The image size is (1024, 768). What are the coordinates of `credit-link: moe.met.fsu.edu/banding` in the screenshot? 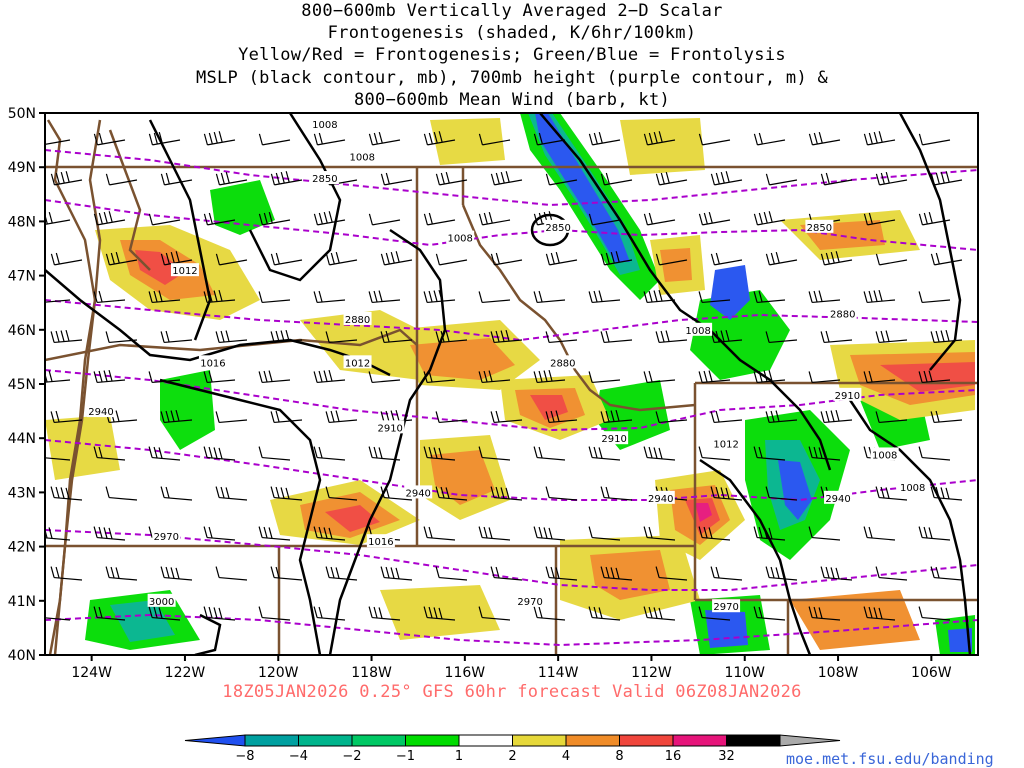 It's located at (890, 759).